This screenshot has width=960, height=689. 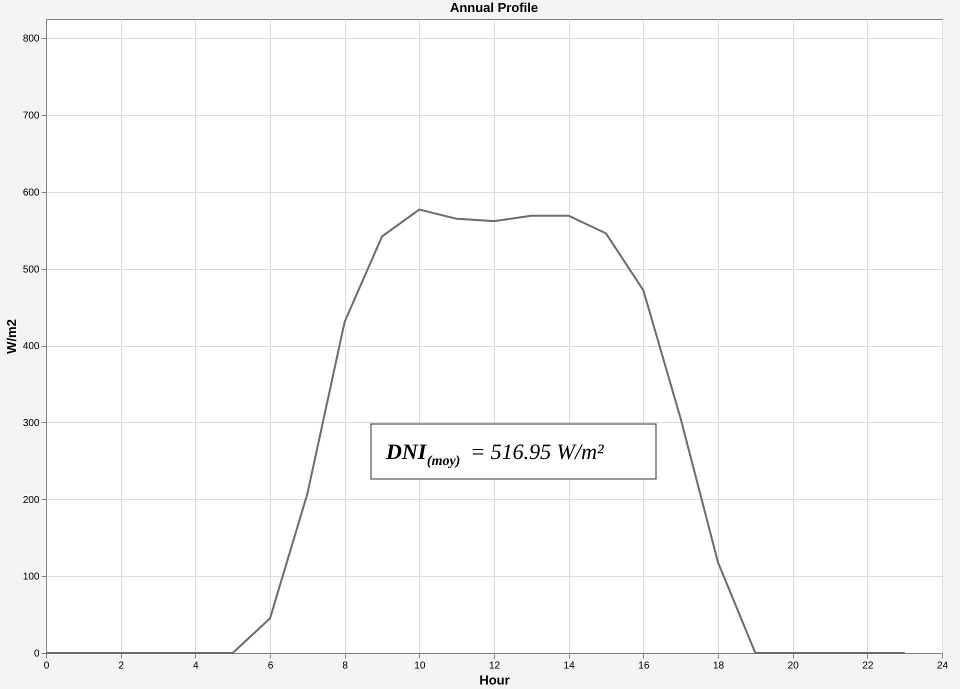 What do you see at coordinates (121, 666) in the screenshot?
I see `x-tick-label: 2` at bounding box center [121, 666].